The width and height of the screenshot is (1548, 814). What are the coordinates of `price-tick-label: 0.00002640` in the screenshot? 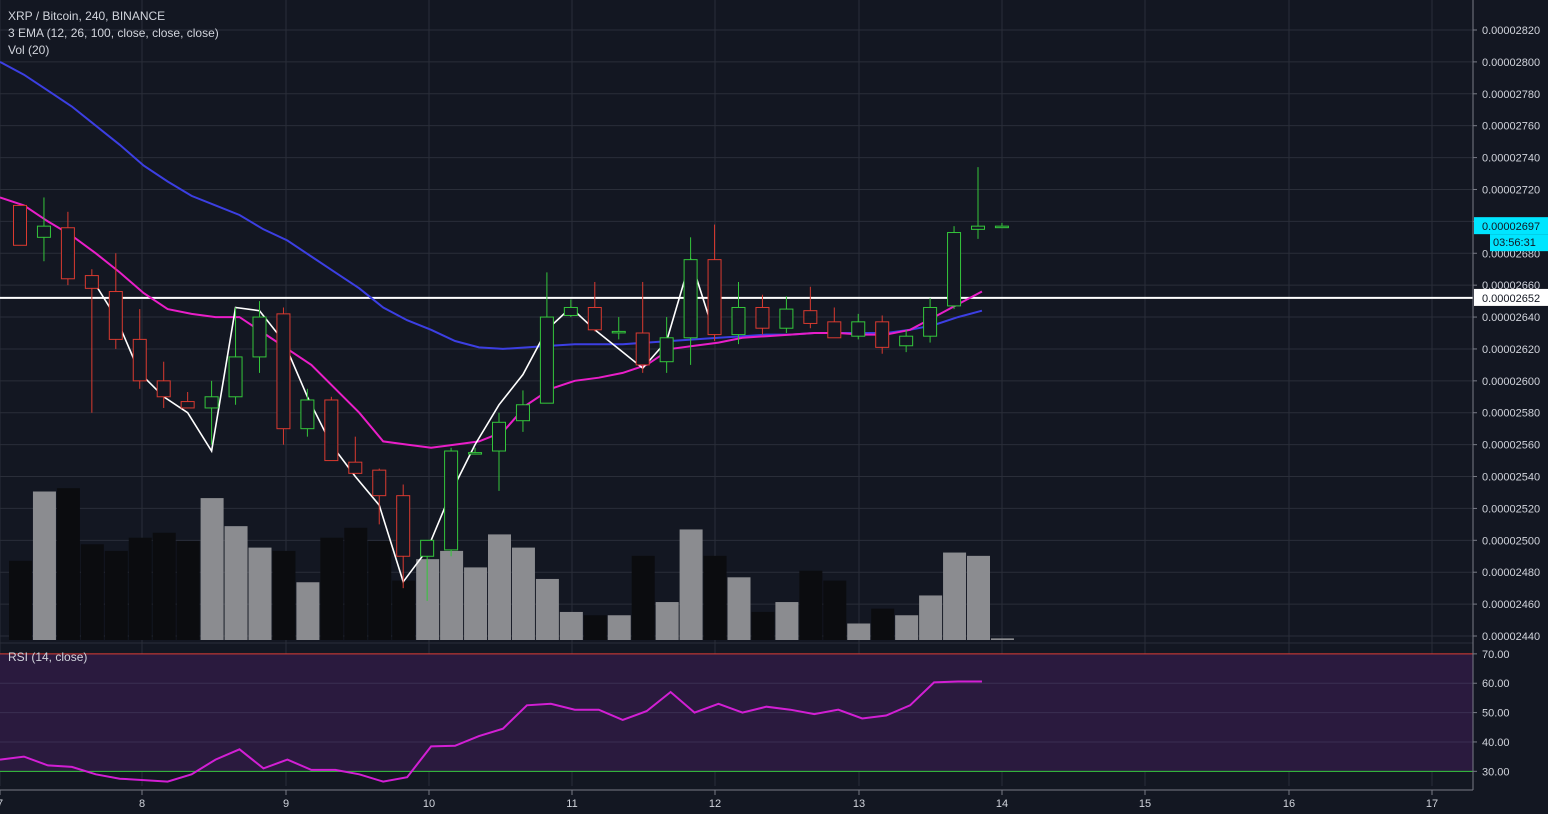 It's located at (1511, 318).